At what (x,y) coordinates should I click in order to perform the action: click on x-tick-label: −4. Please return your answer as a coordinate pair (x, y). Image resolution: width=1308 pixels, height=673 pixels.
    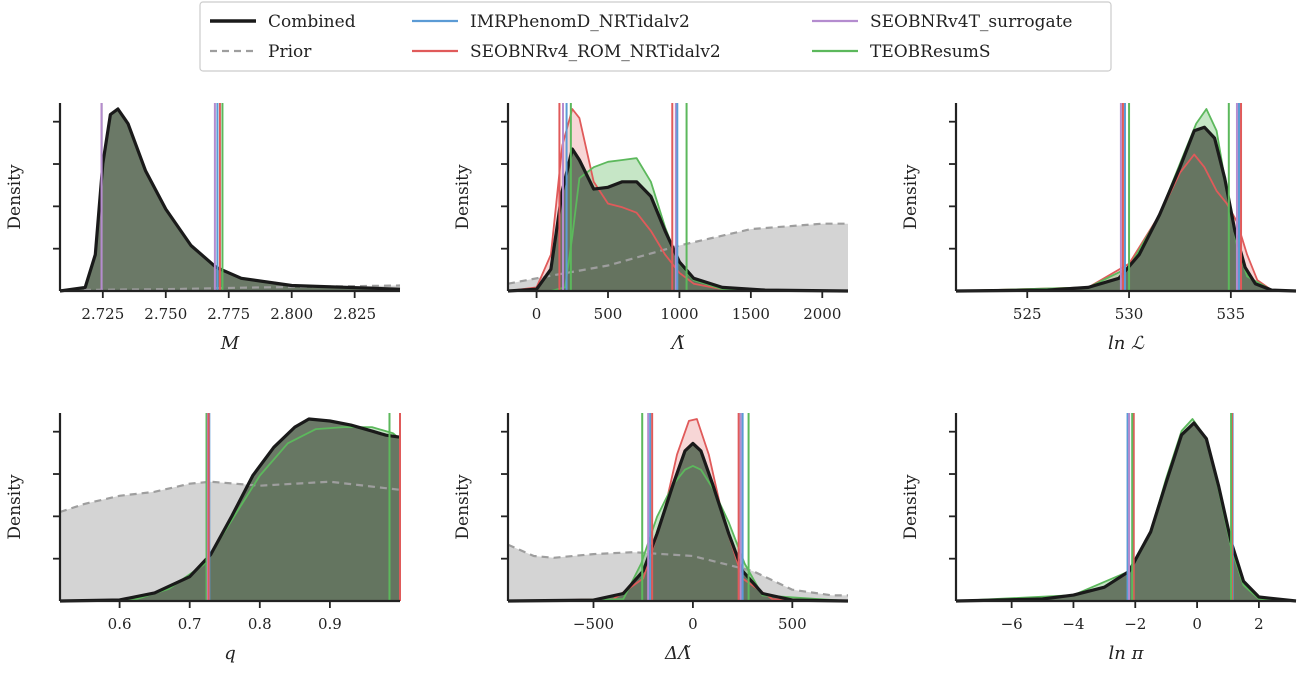
    Looking at the image, I should click on (1073, 624).